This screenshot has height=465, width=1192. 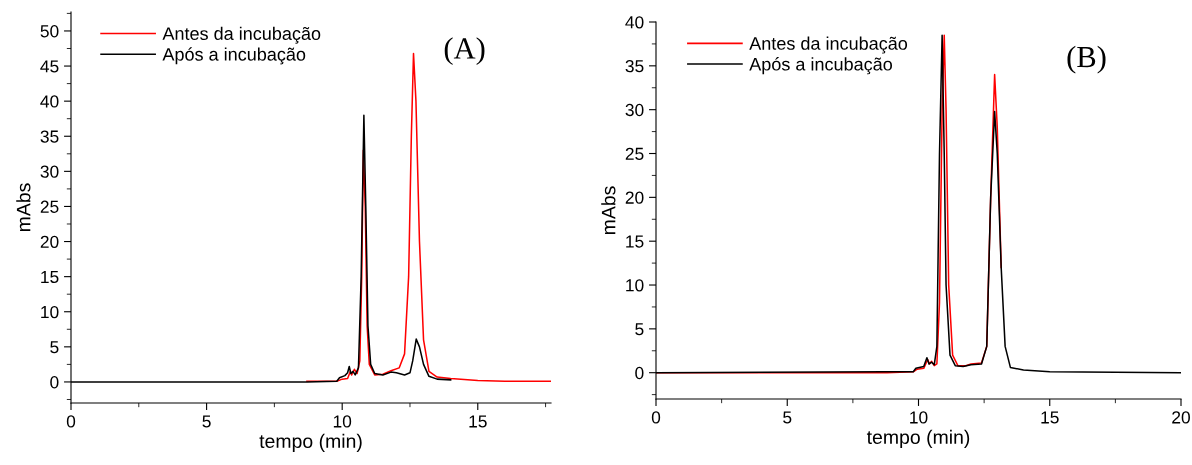 I want to click on annotation: (B), so click(x=1086, y=59).